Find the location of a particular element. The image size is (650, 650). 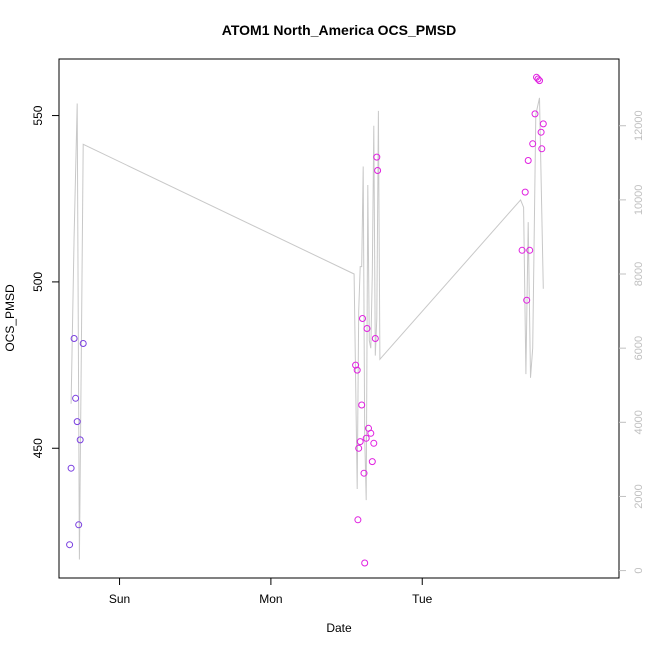

y-axis-left: 450 500 550 is located at coordinates (45, 281).